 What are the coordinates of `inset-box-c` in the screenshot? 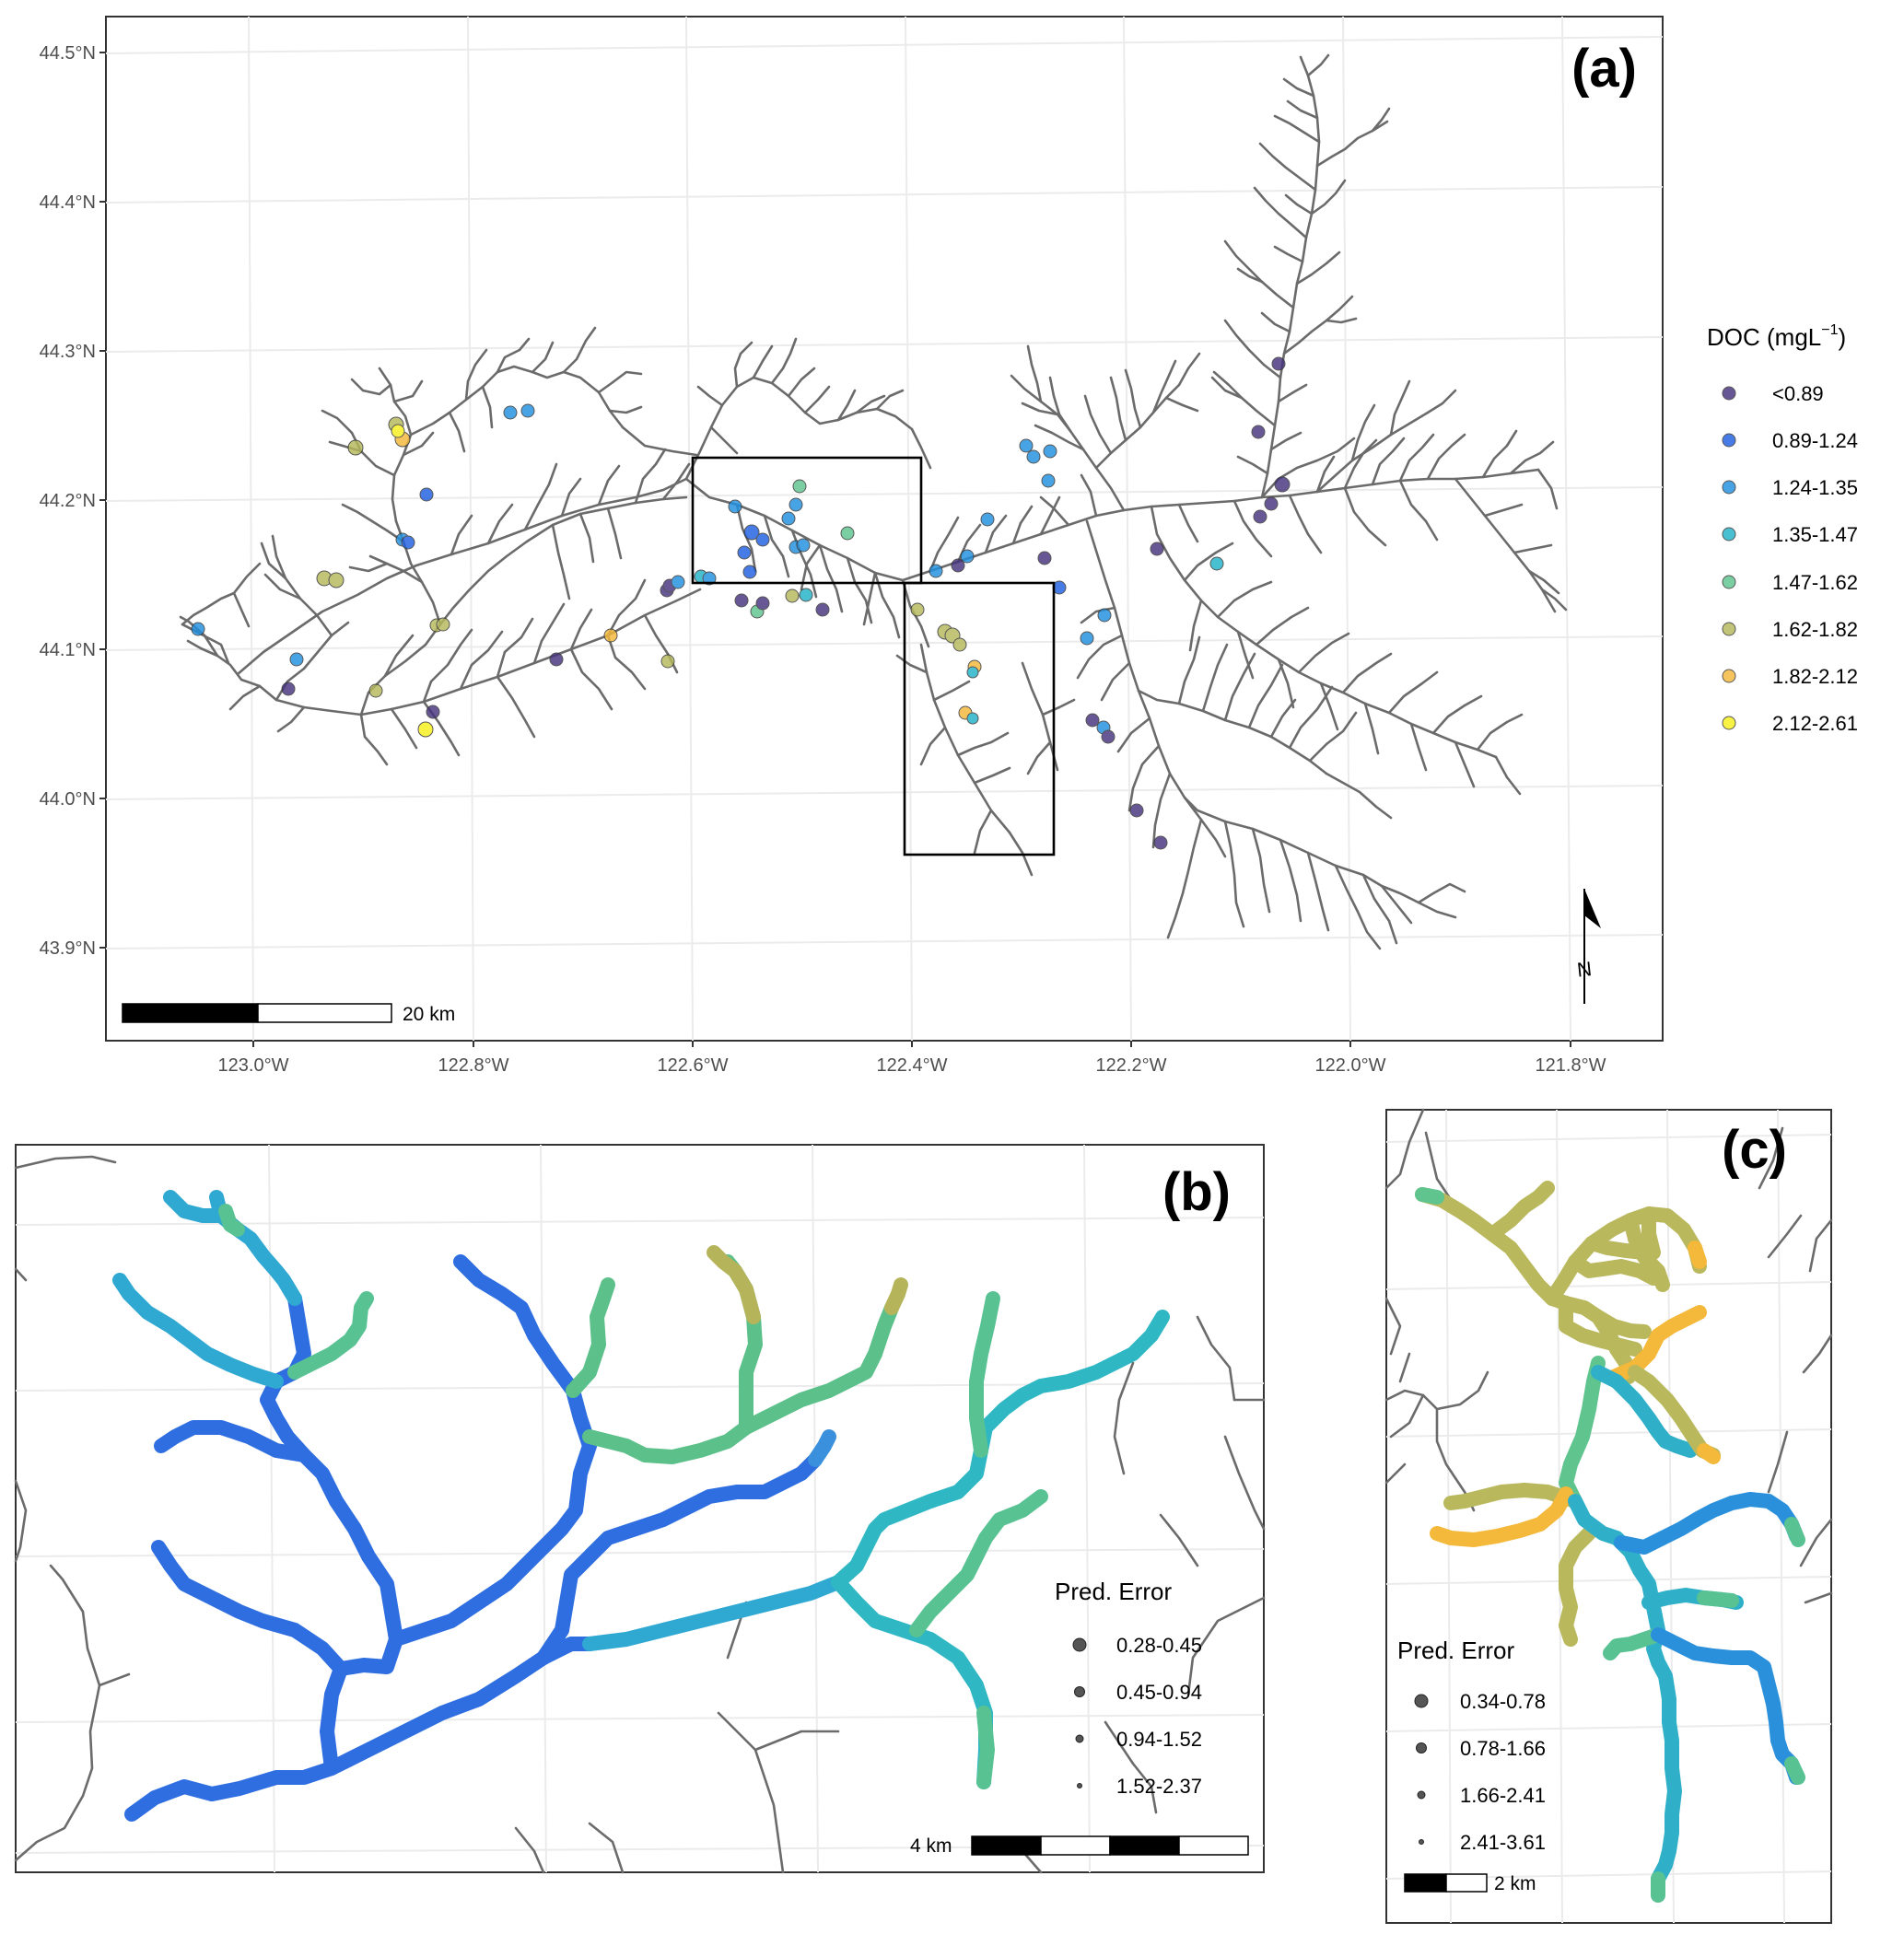 It's located at (979, 718).